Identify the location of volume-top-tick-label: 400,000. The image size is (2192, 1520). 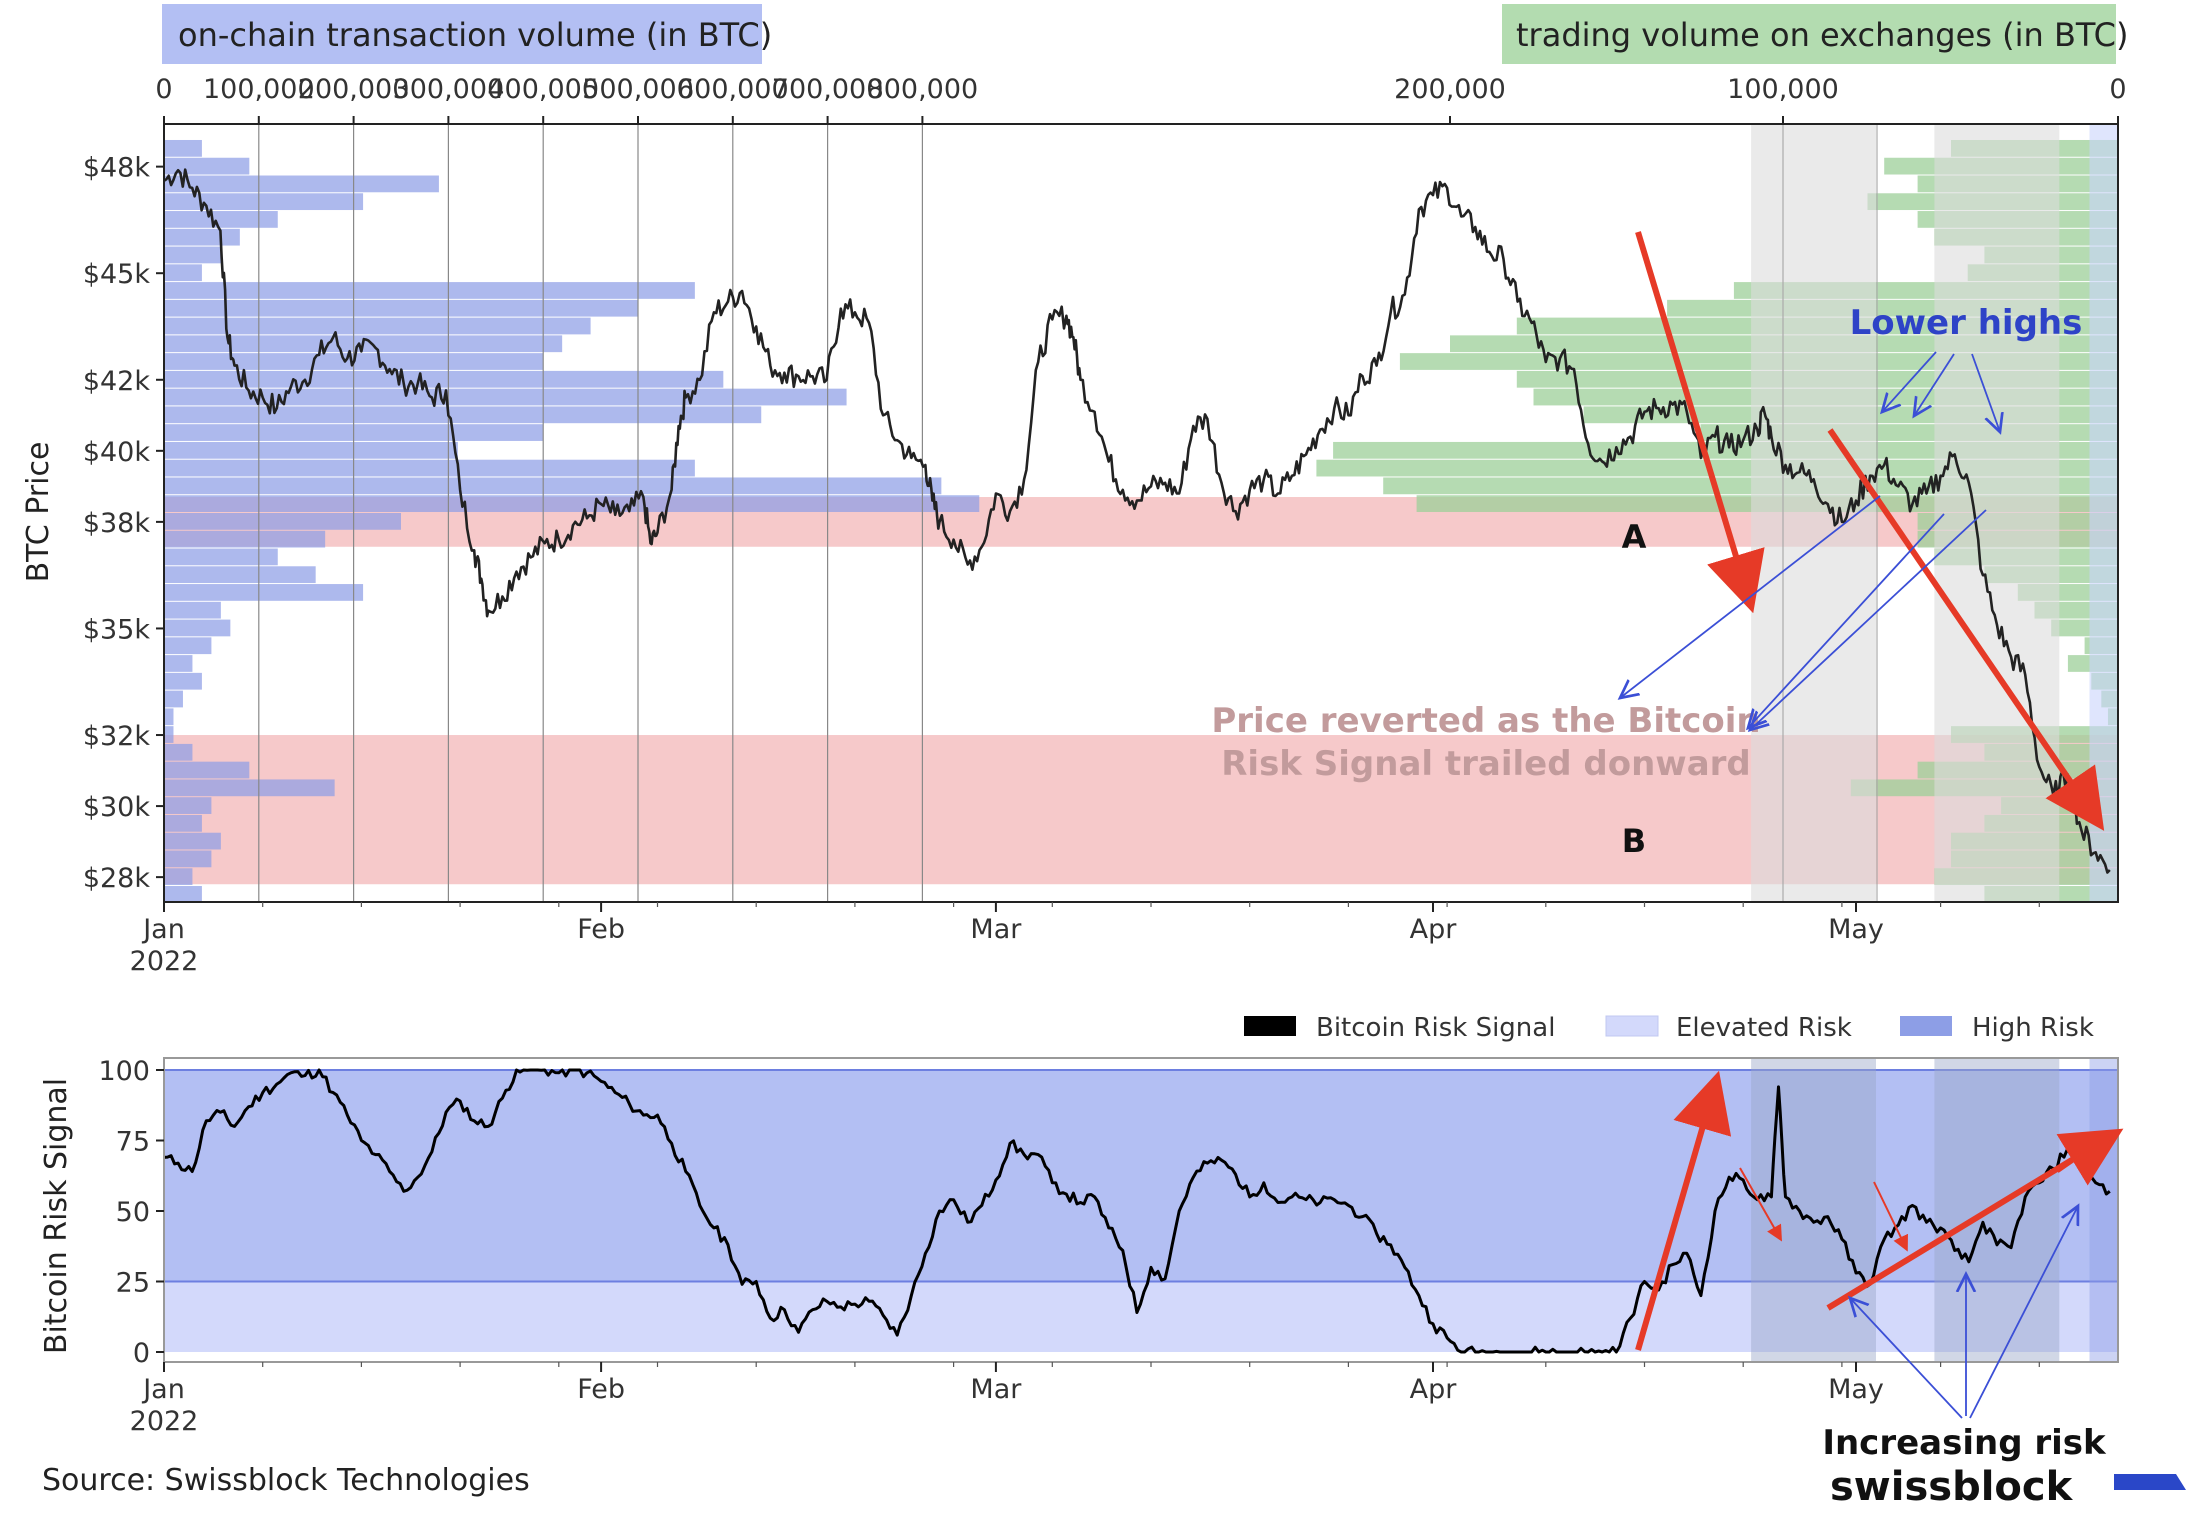
(543, 89).